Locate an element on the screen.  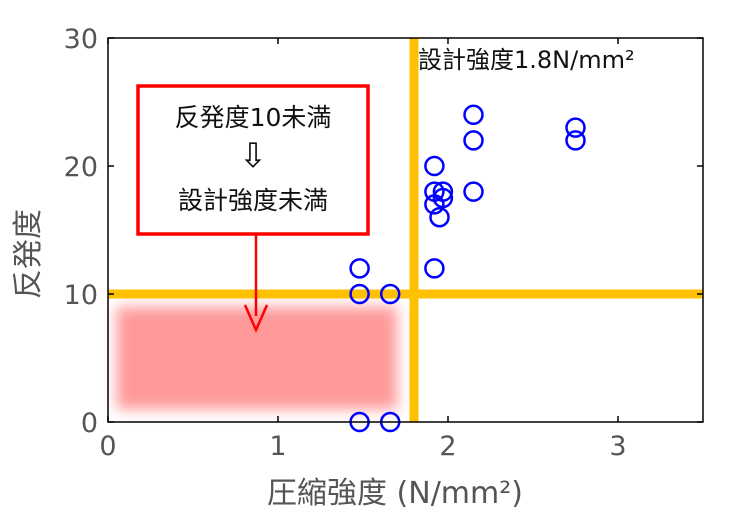
annotation-arrow-icon: ⇩ is located at coordinates (253, 156).